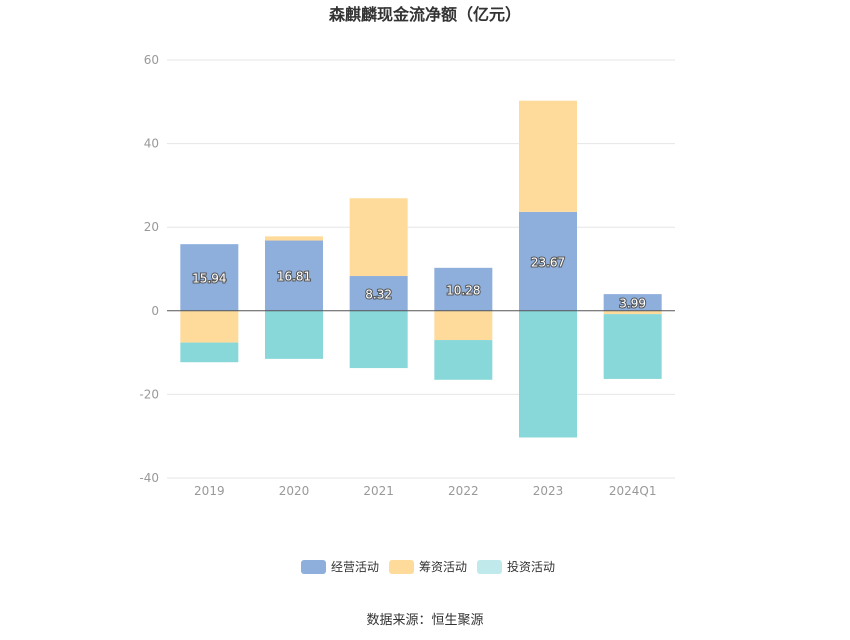 Image resolution: width=850 pixels, height=640 pixels. Describe the element at coordinates (151, 227) in the screenshot. I see `y-tick-label: 20` at that location.